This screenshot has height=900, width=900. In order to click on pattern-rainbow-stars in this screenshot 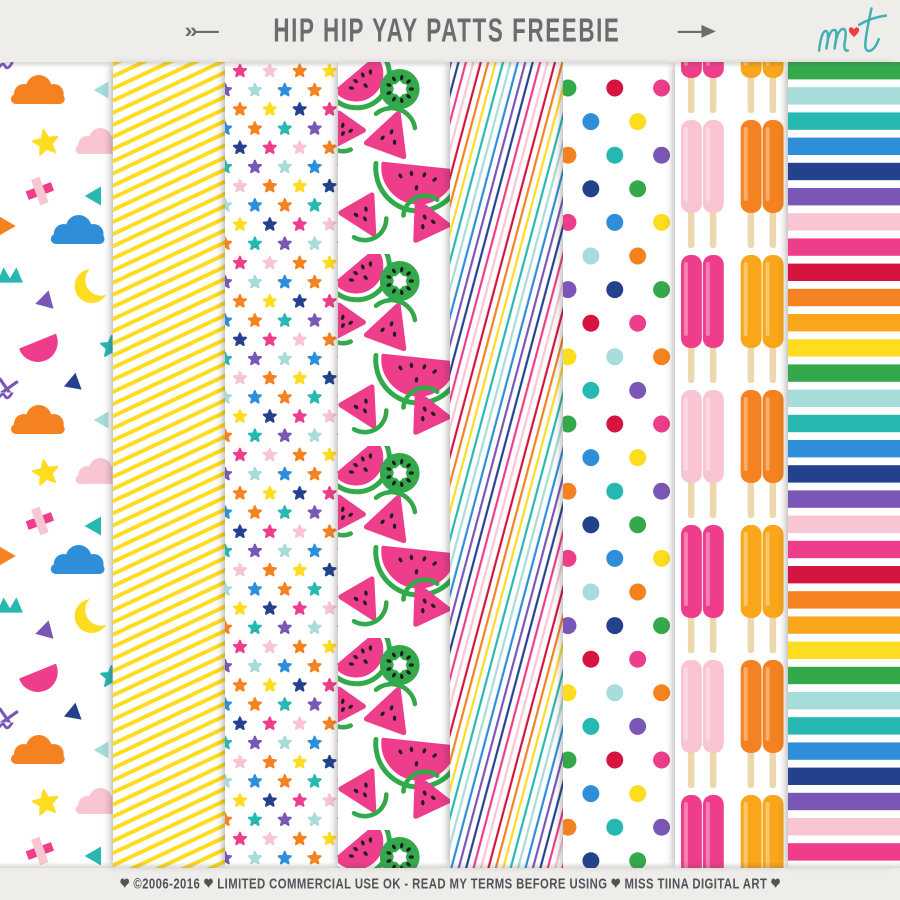, I will do `click(281, 465)`.